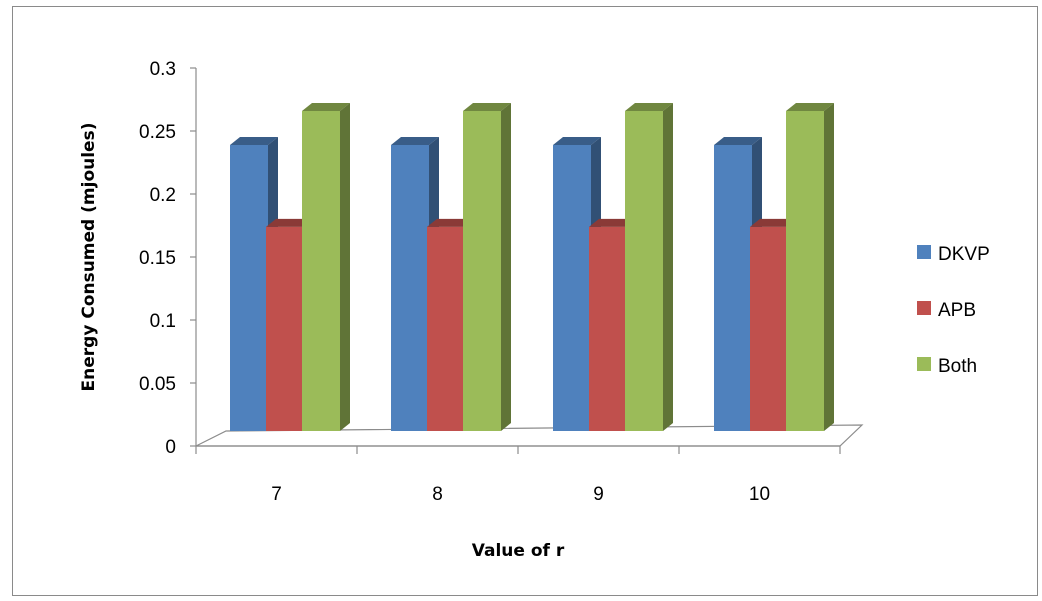 This screenshot has width=1042, height=601. Describe the element at coordinates (759, 494) in the screenshot. I see `x-tick-label: 10` at that location.